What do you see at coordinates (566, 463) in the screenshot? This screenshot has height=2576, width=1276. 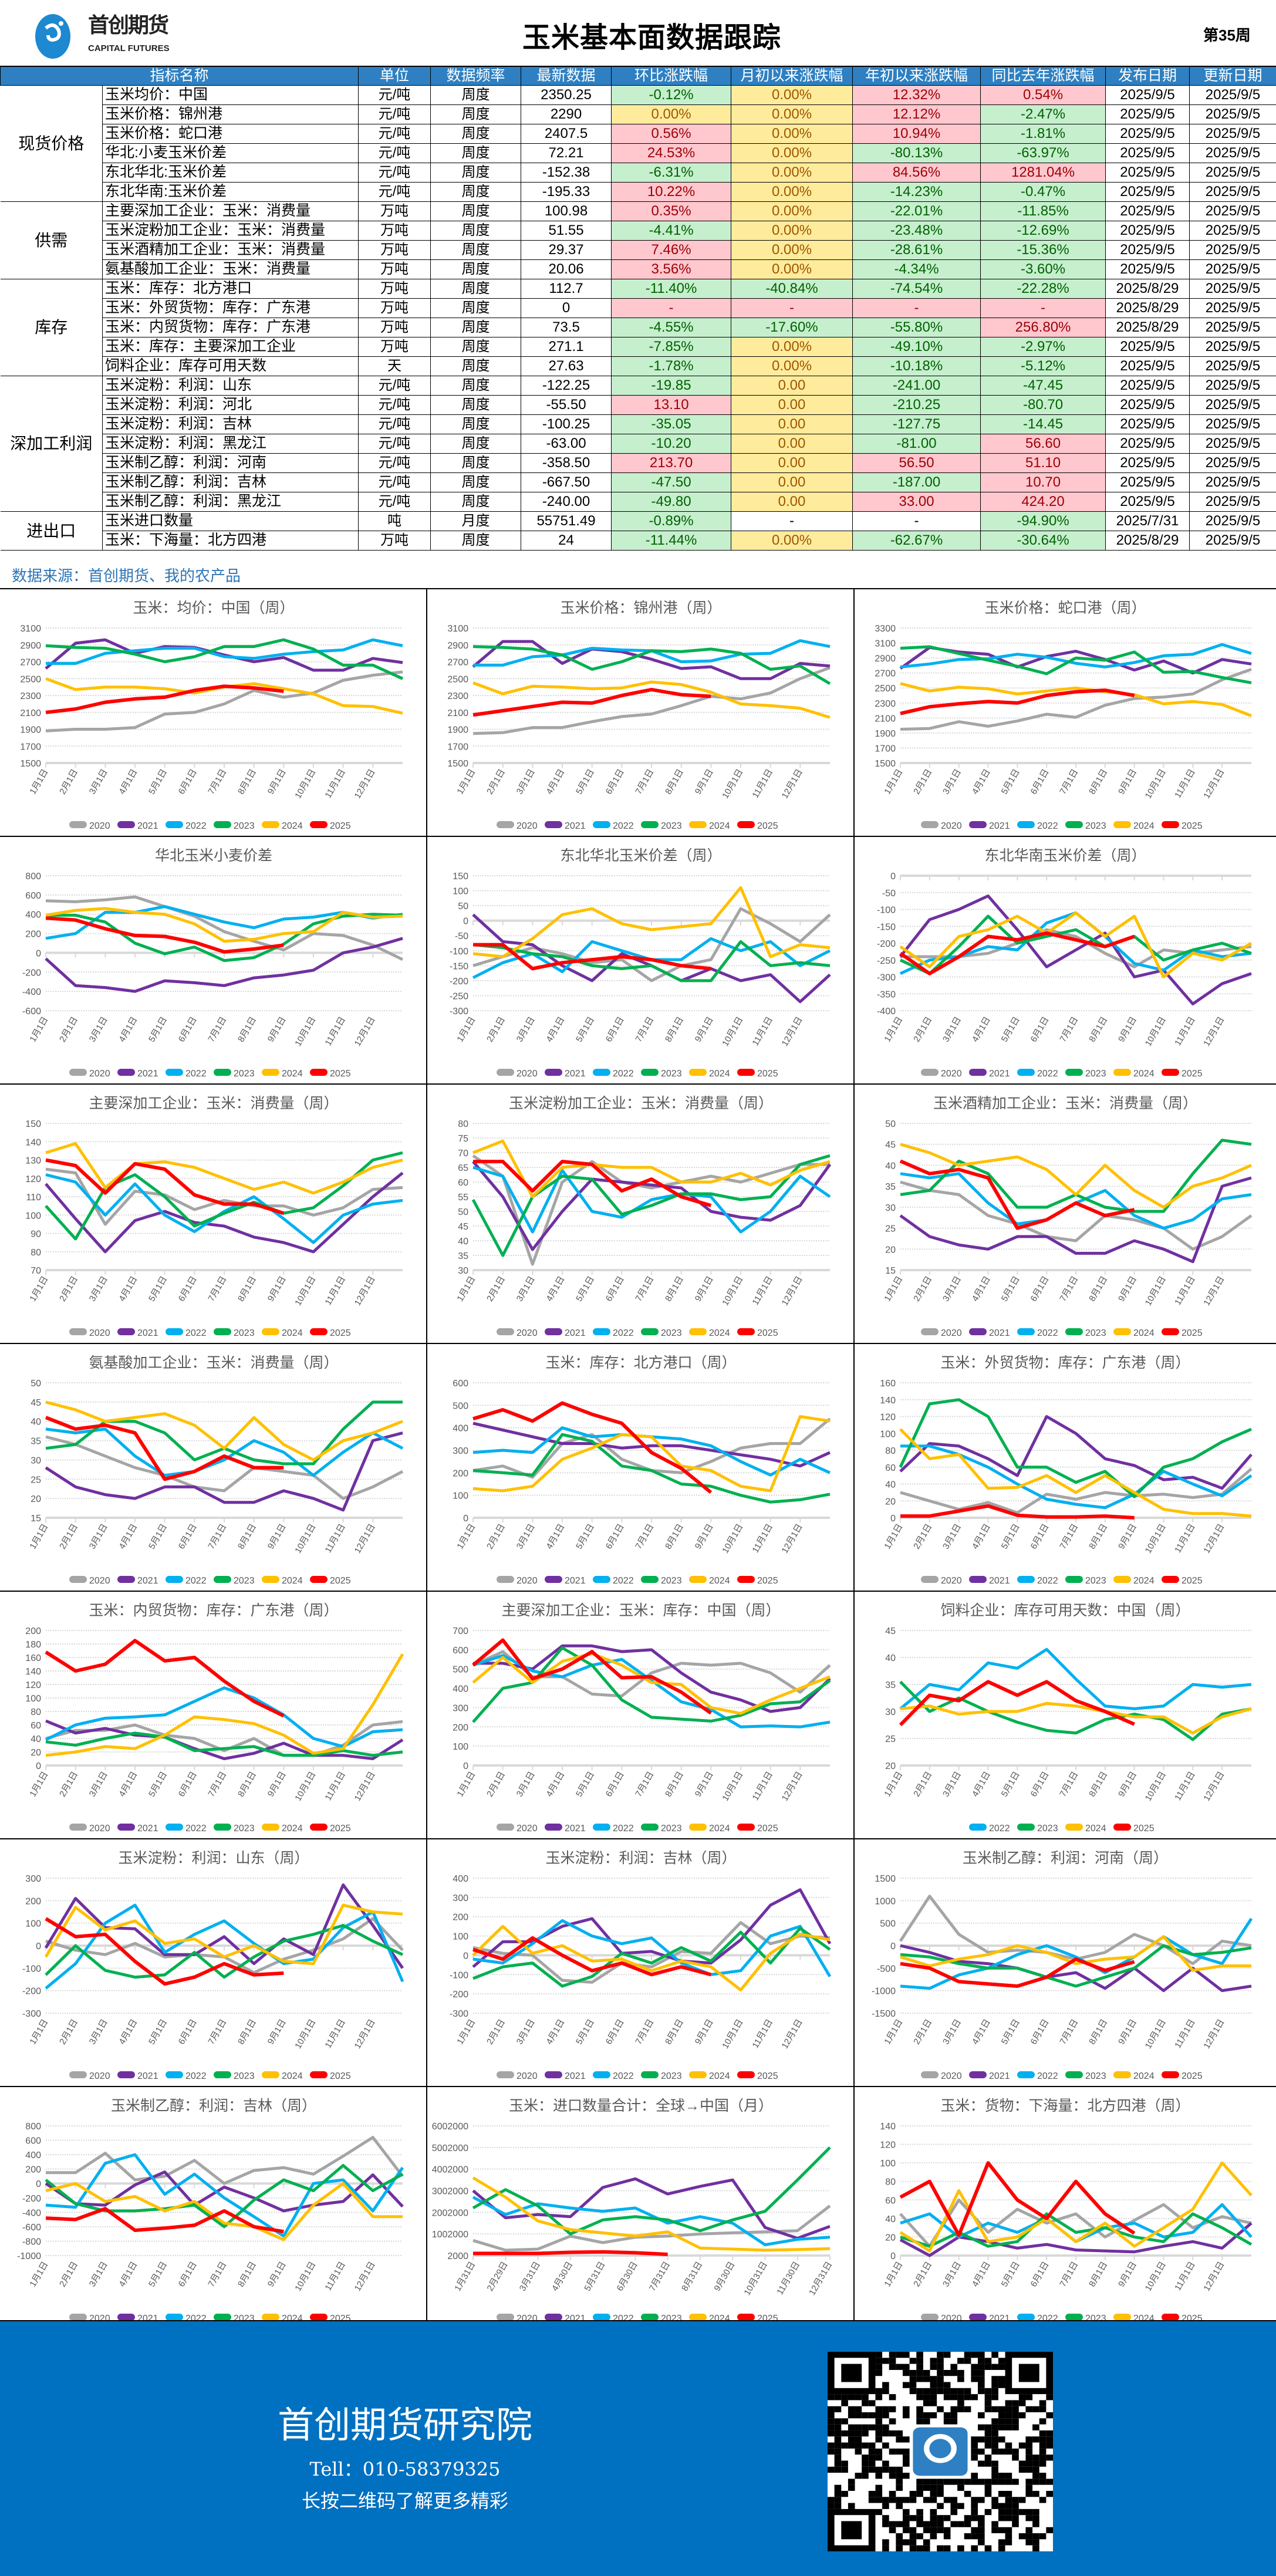 I see `cell-latest: -358.50` at bounding box center [566, 463].